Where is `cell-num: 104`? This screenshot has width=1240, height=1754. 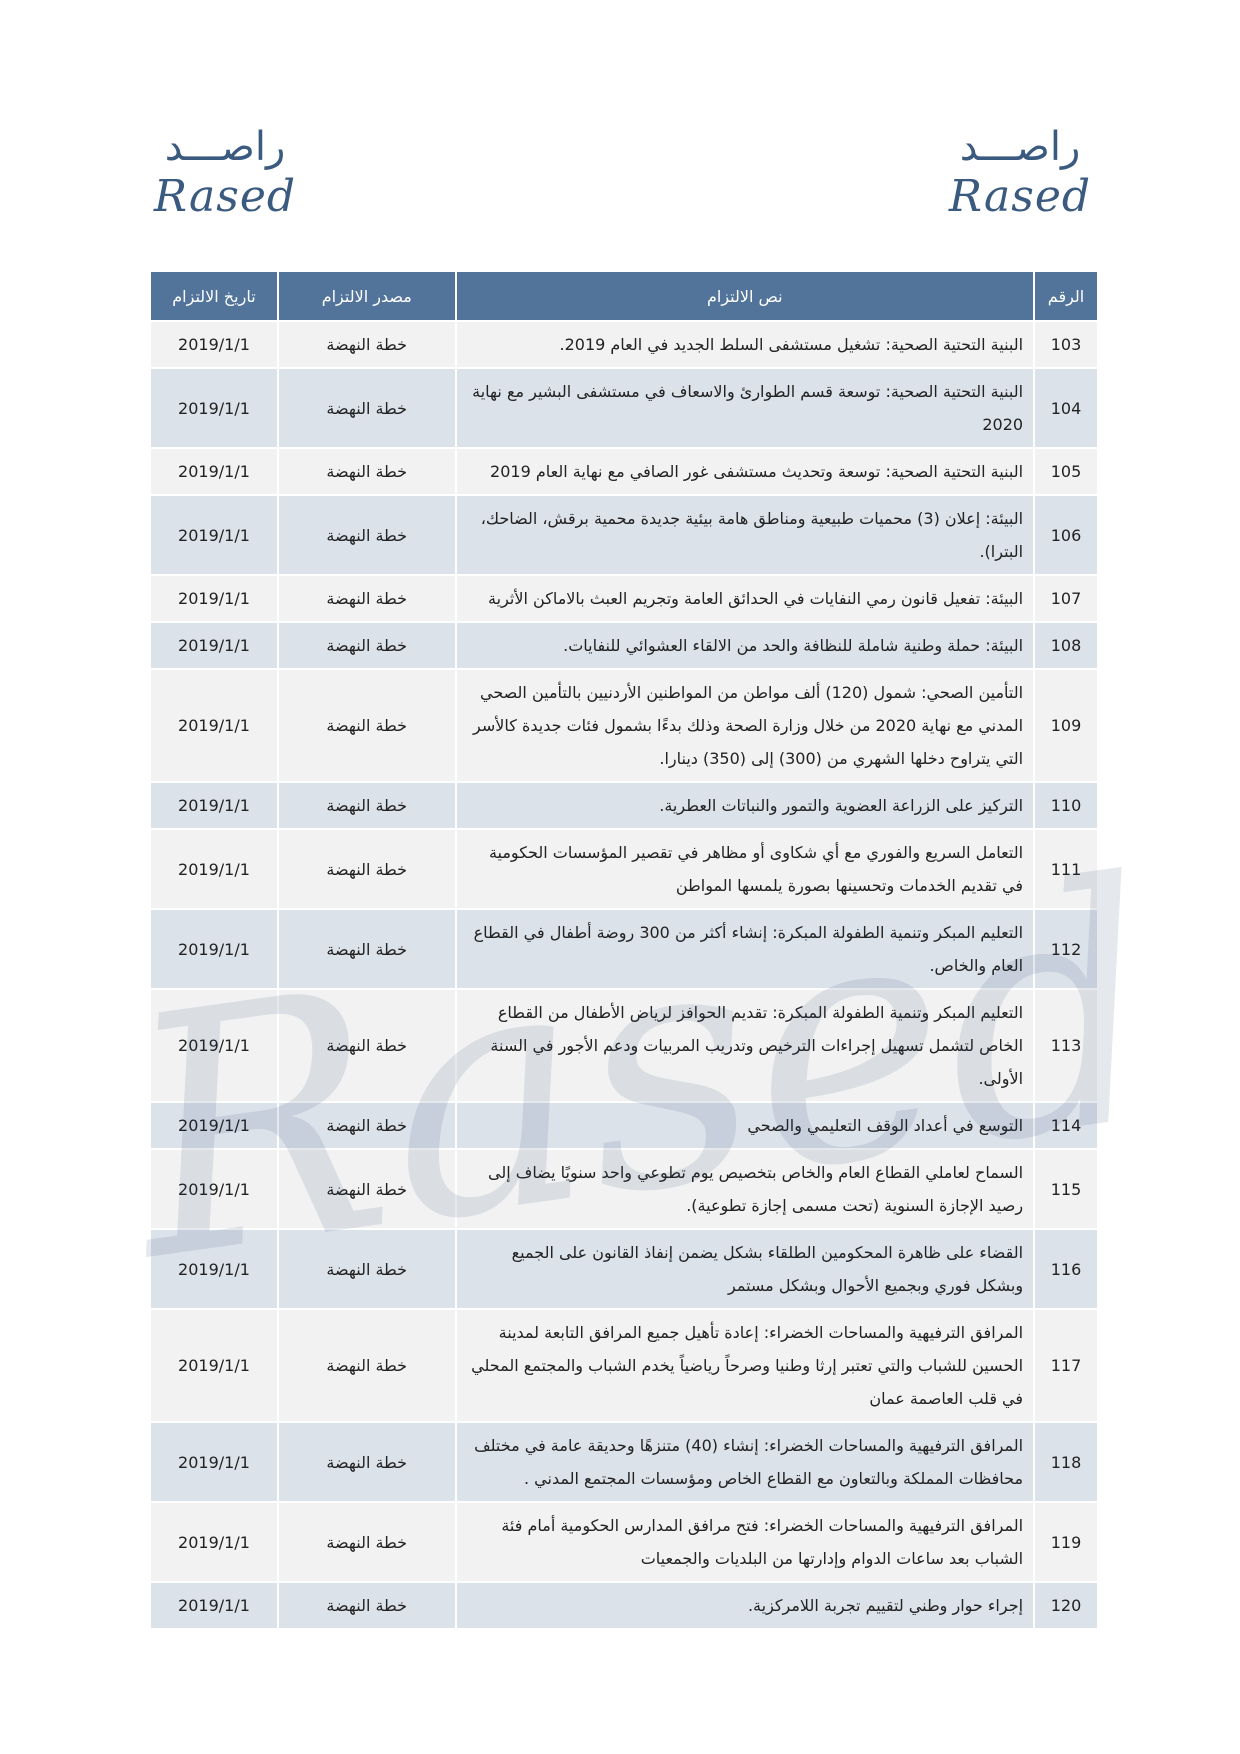 cell-num: 104 is located at coordinates (1066, 408).